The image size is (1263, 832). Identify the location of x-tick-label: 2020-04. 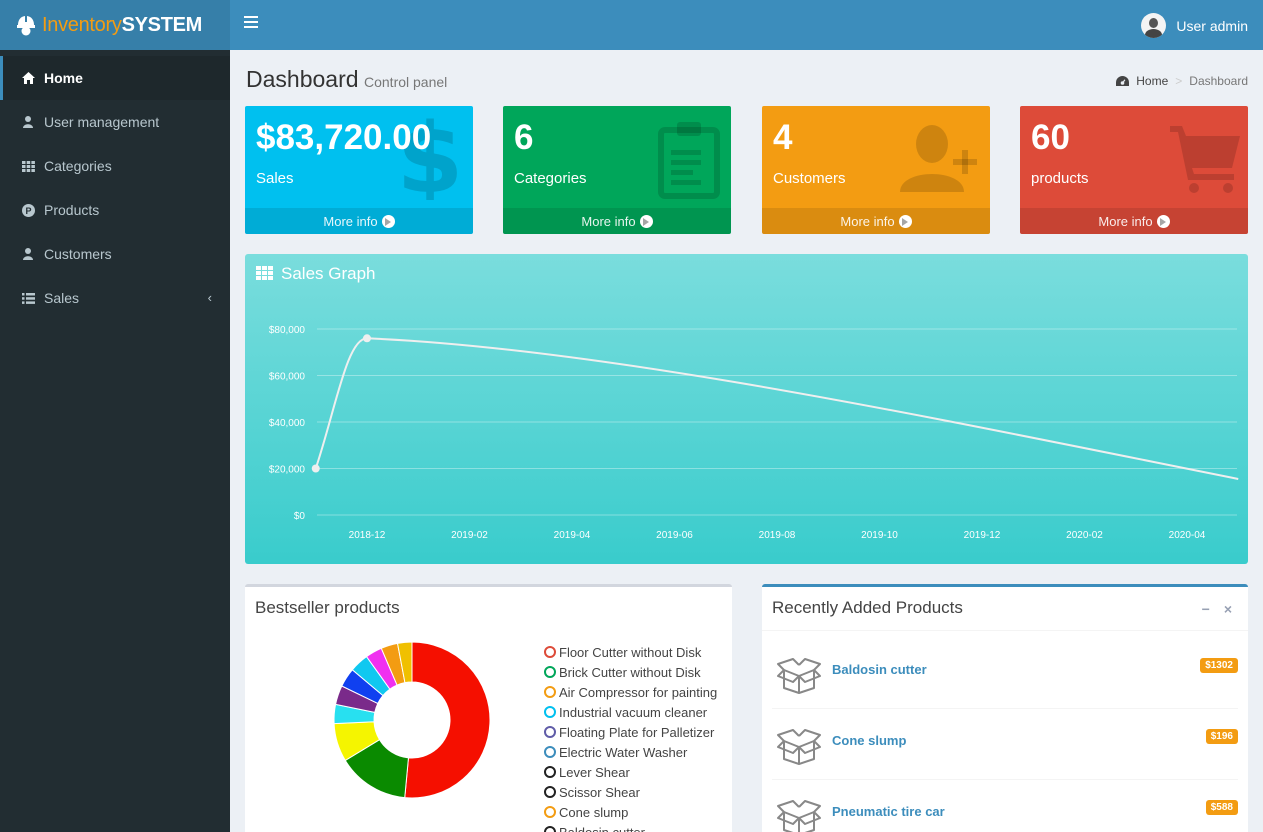
(1187, 535).